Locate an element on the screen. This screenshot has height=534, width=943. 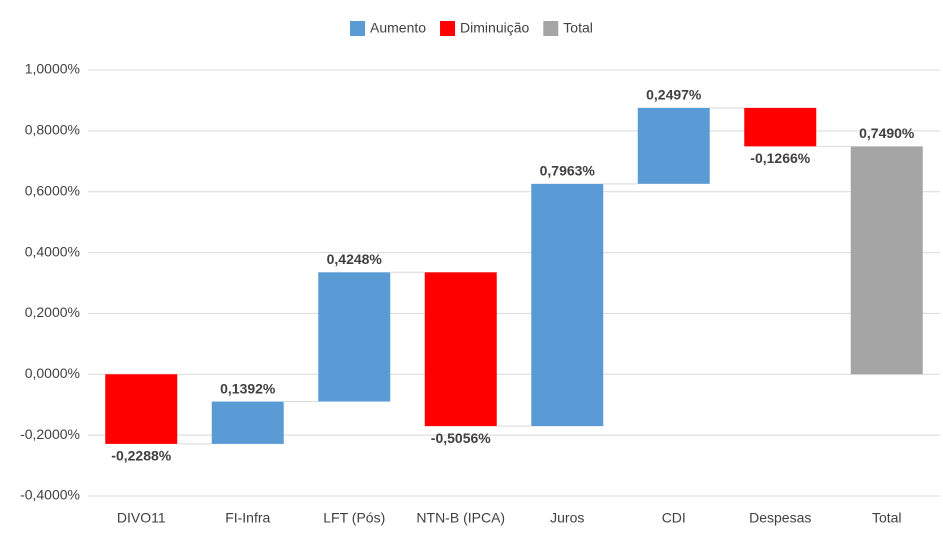
x-tick-label: Despesas is located at coordinates (780, 518).